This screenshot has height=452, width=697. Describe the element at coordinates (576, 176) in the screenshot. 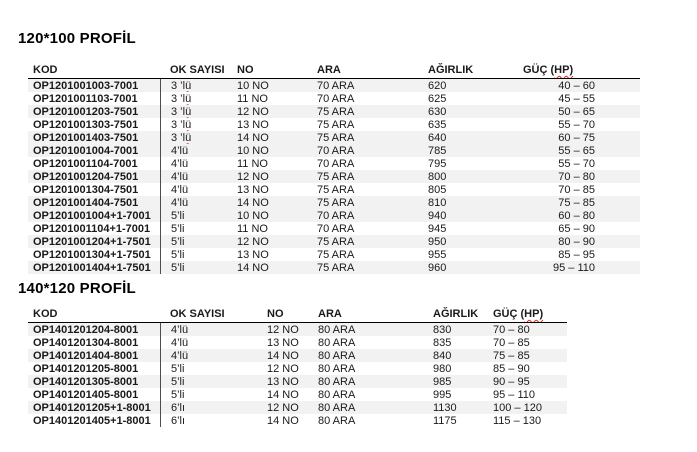

I see `guc-cell: 70 – 80` at that location.